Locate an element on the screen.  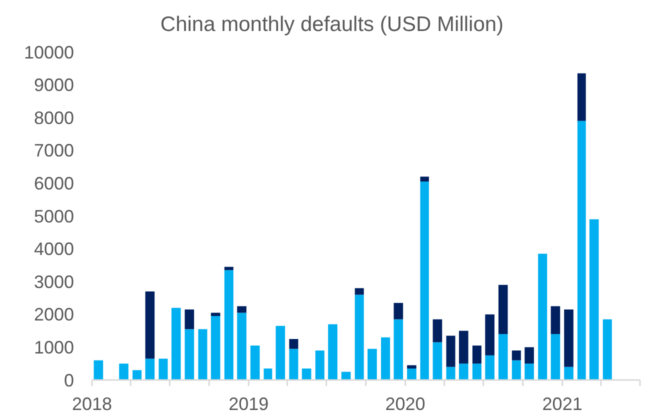
y-tick-label: 9000 is located at coordinates (54, 85).